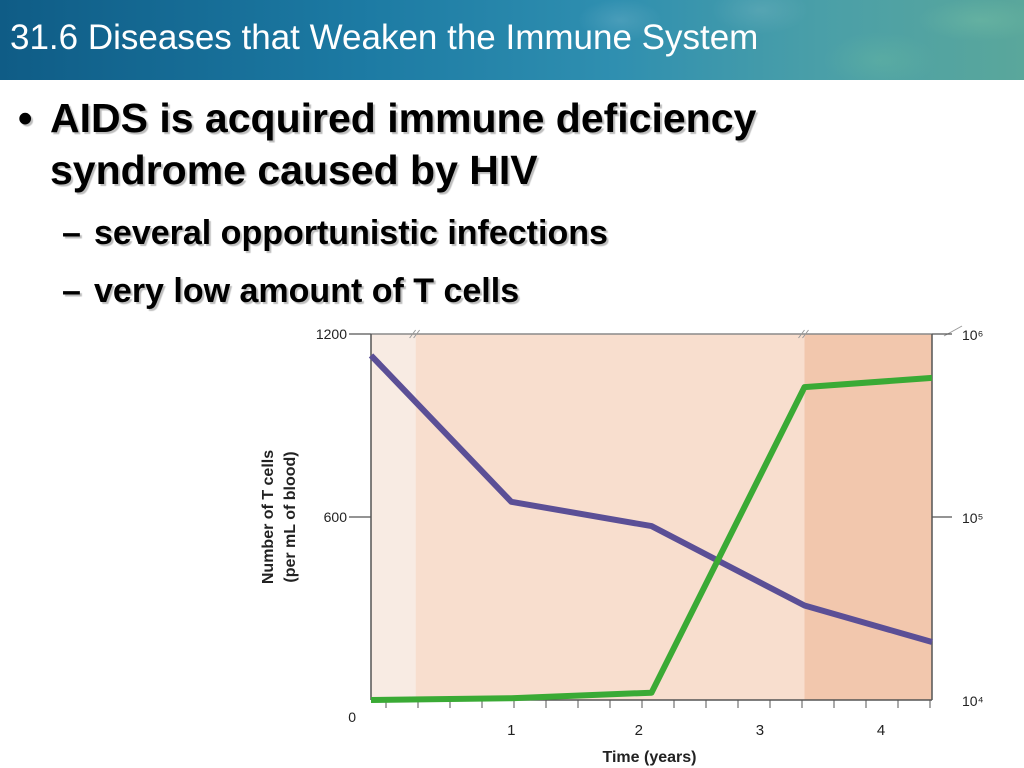  Describe the element at coordinates (973, 701) in the screenshot. I see `right-tick-label: 10⁴` at that location.